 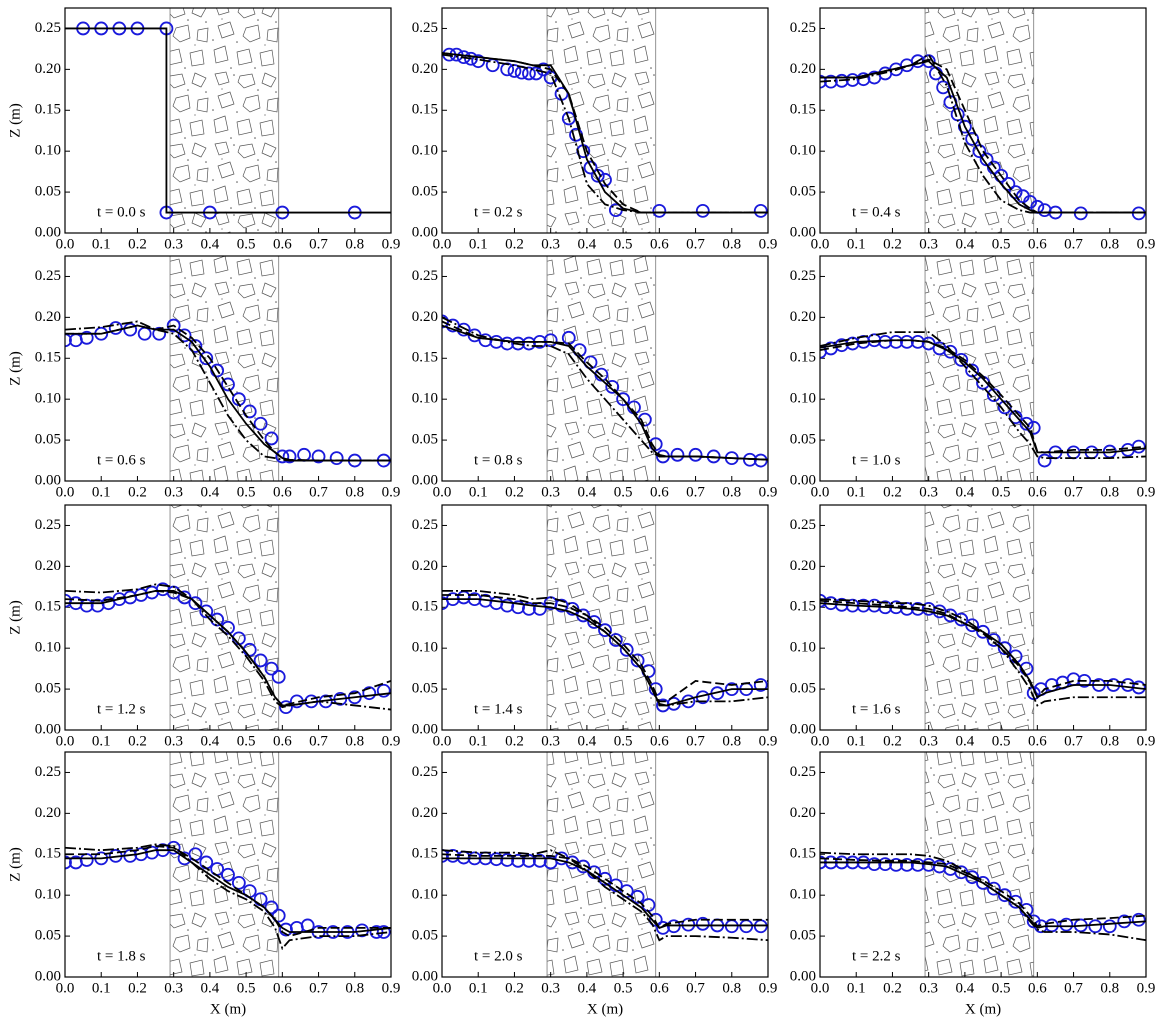 I want to click on time-label: t = 0.6 s, so click(x=121, y=460).